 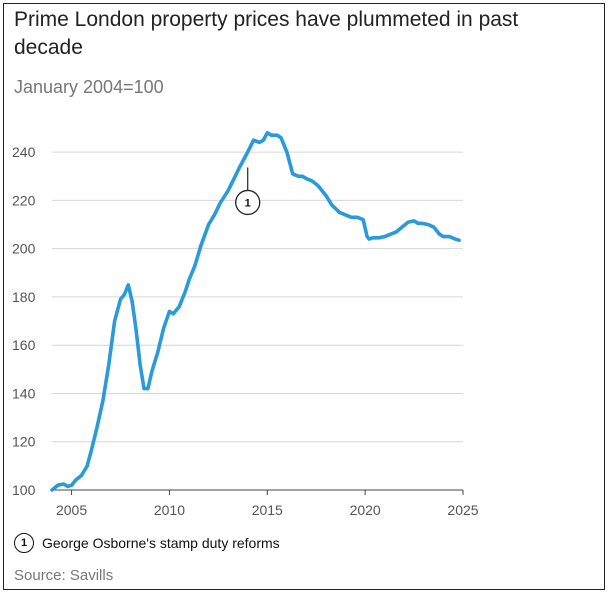 I want to click on annotation-label: 1, so click(x=248, y=203).